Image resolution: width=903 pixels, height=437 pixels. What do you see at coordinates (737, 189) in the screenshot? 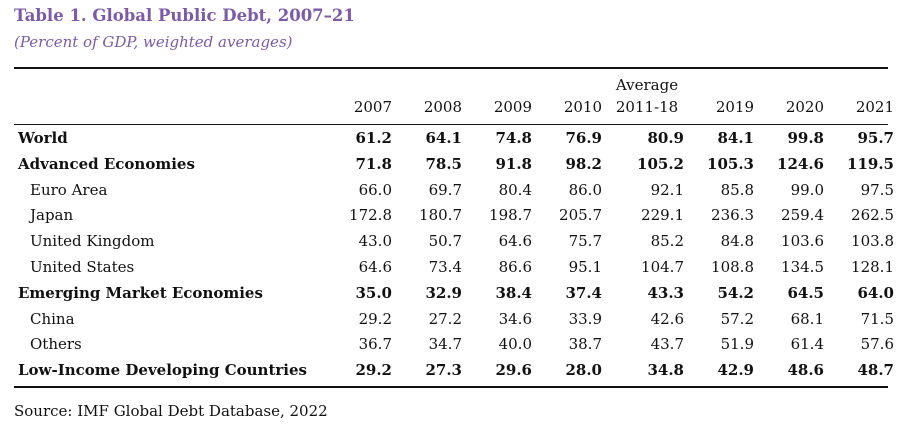
I see `value-cell: 85.8` at bounding box center [737, 189].